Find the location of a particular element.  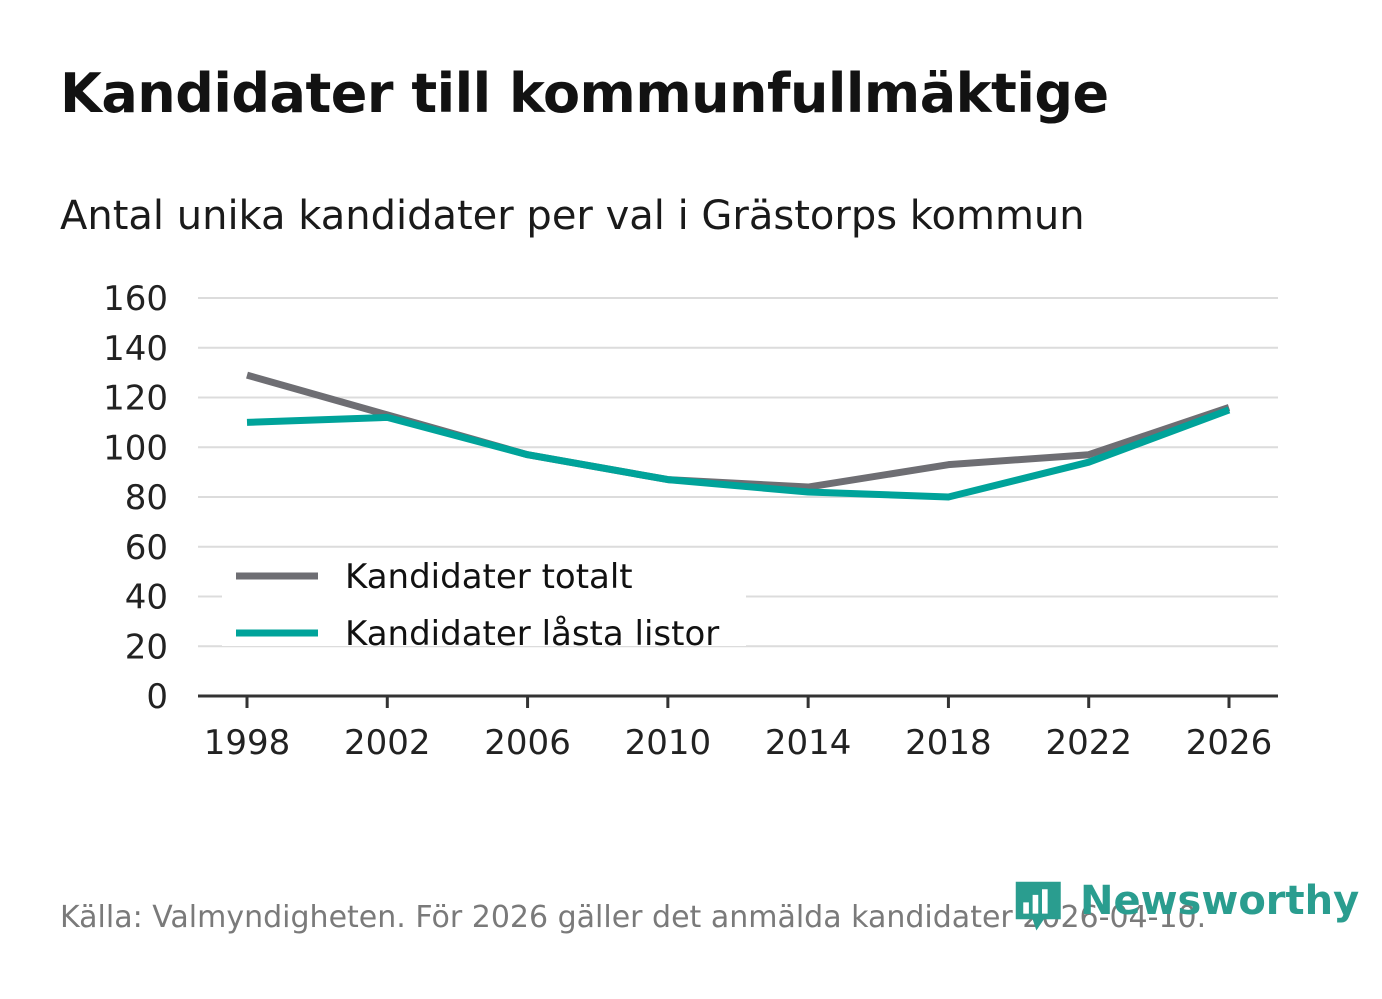

x-tick-label: 2026 is located at coordinates (1229, 743).